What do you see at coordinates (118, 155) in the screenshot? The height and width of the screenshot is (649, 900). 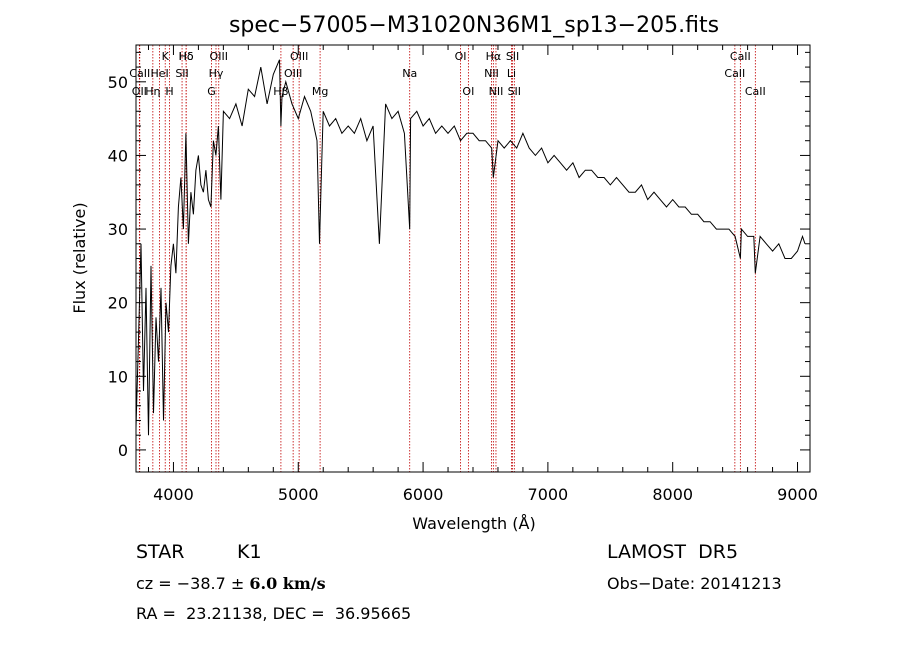 I see `y-tick-label-4: 40` at bounding box center [118, 155].